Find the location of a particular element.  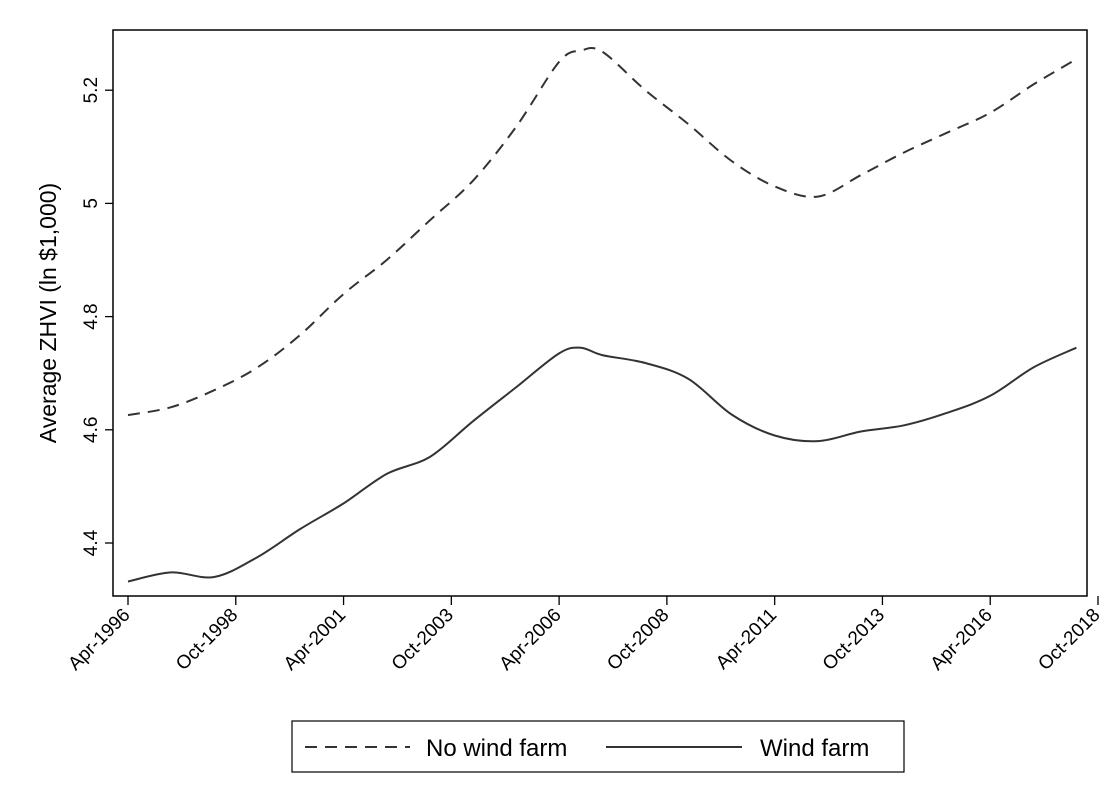

x-tick-label: Oct-1998 is located at coordinates (207, 640).